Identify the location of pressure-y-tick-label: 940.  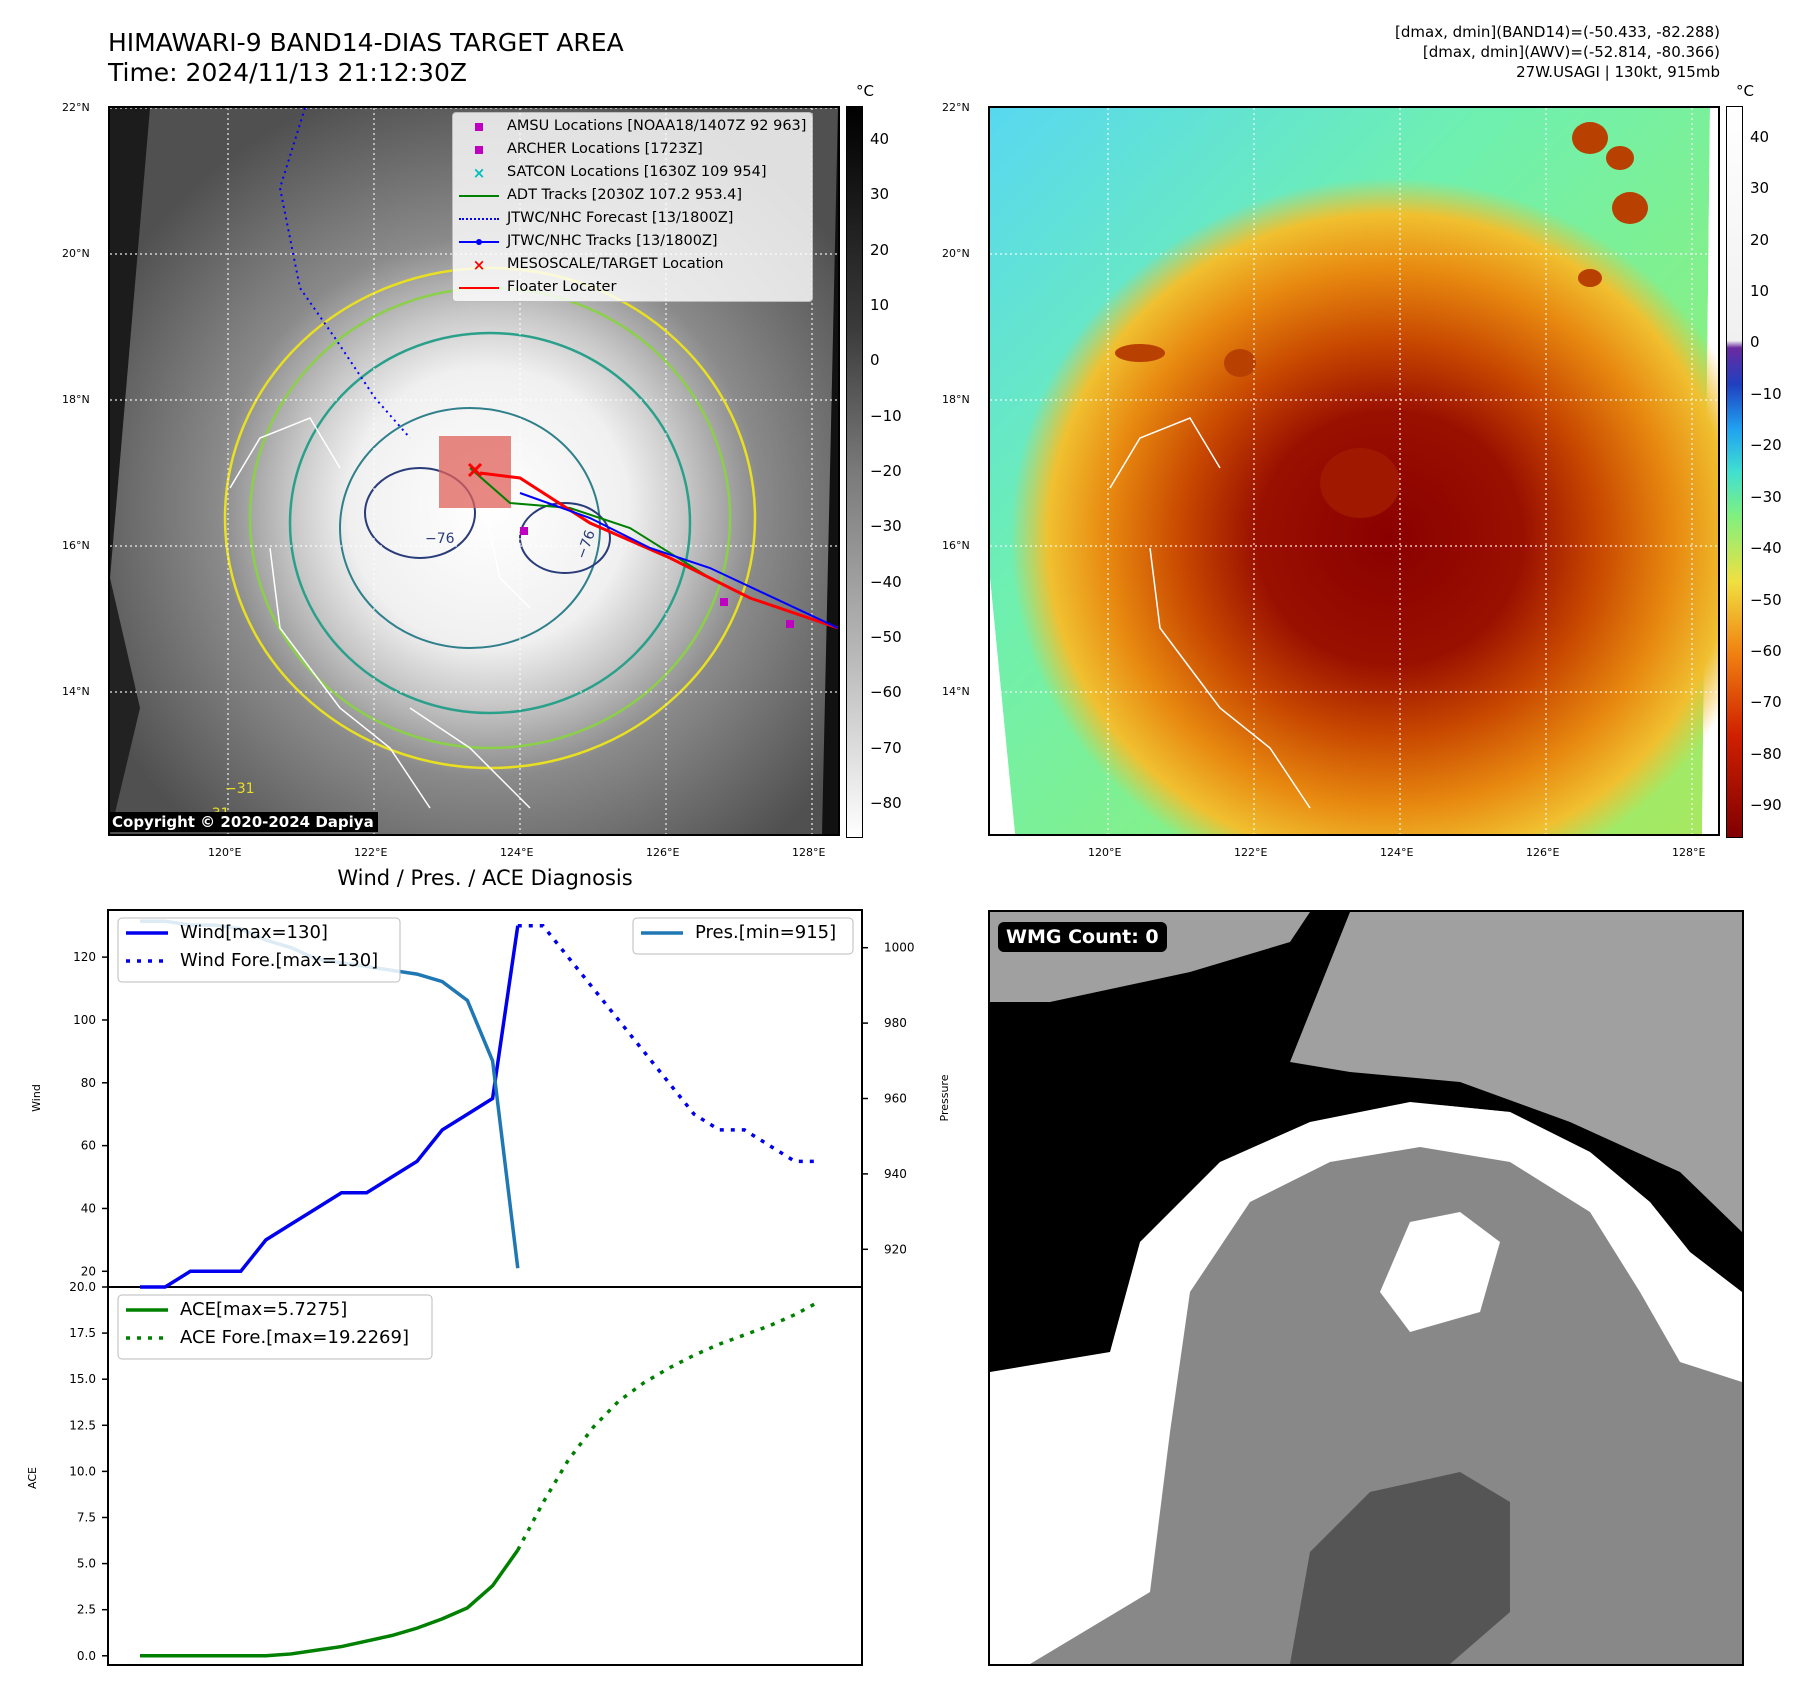
(895, 1174).